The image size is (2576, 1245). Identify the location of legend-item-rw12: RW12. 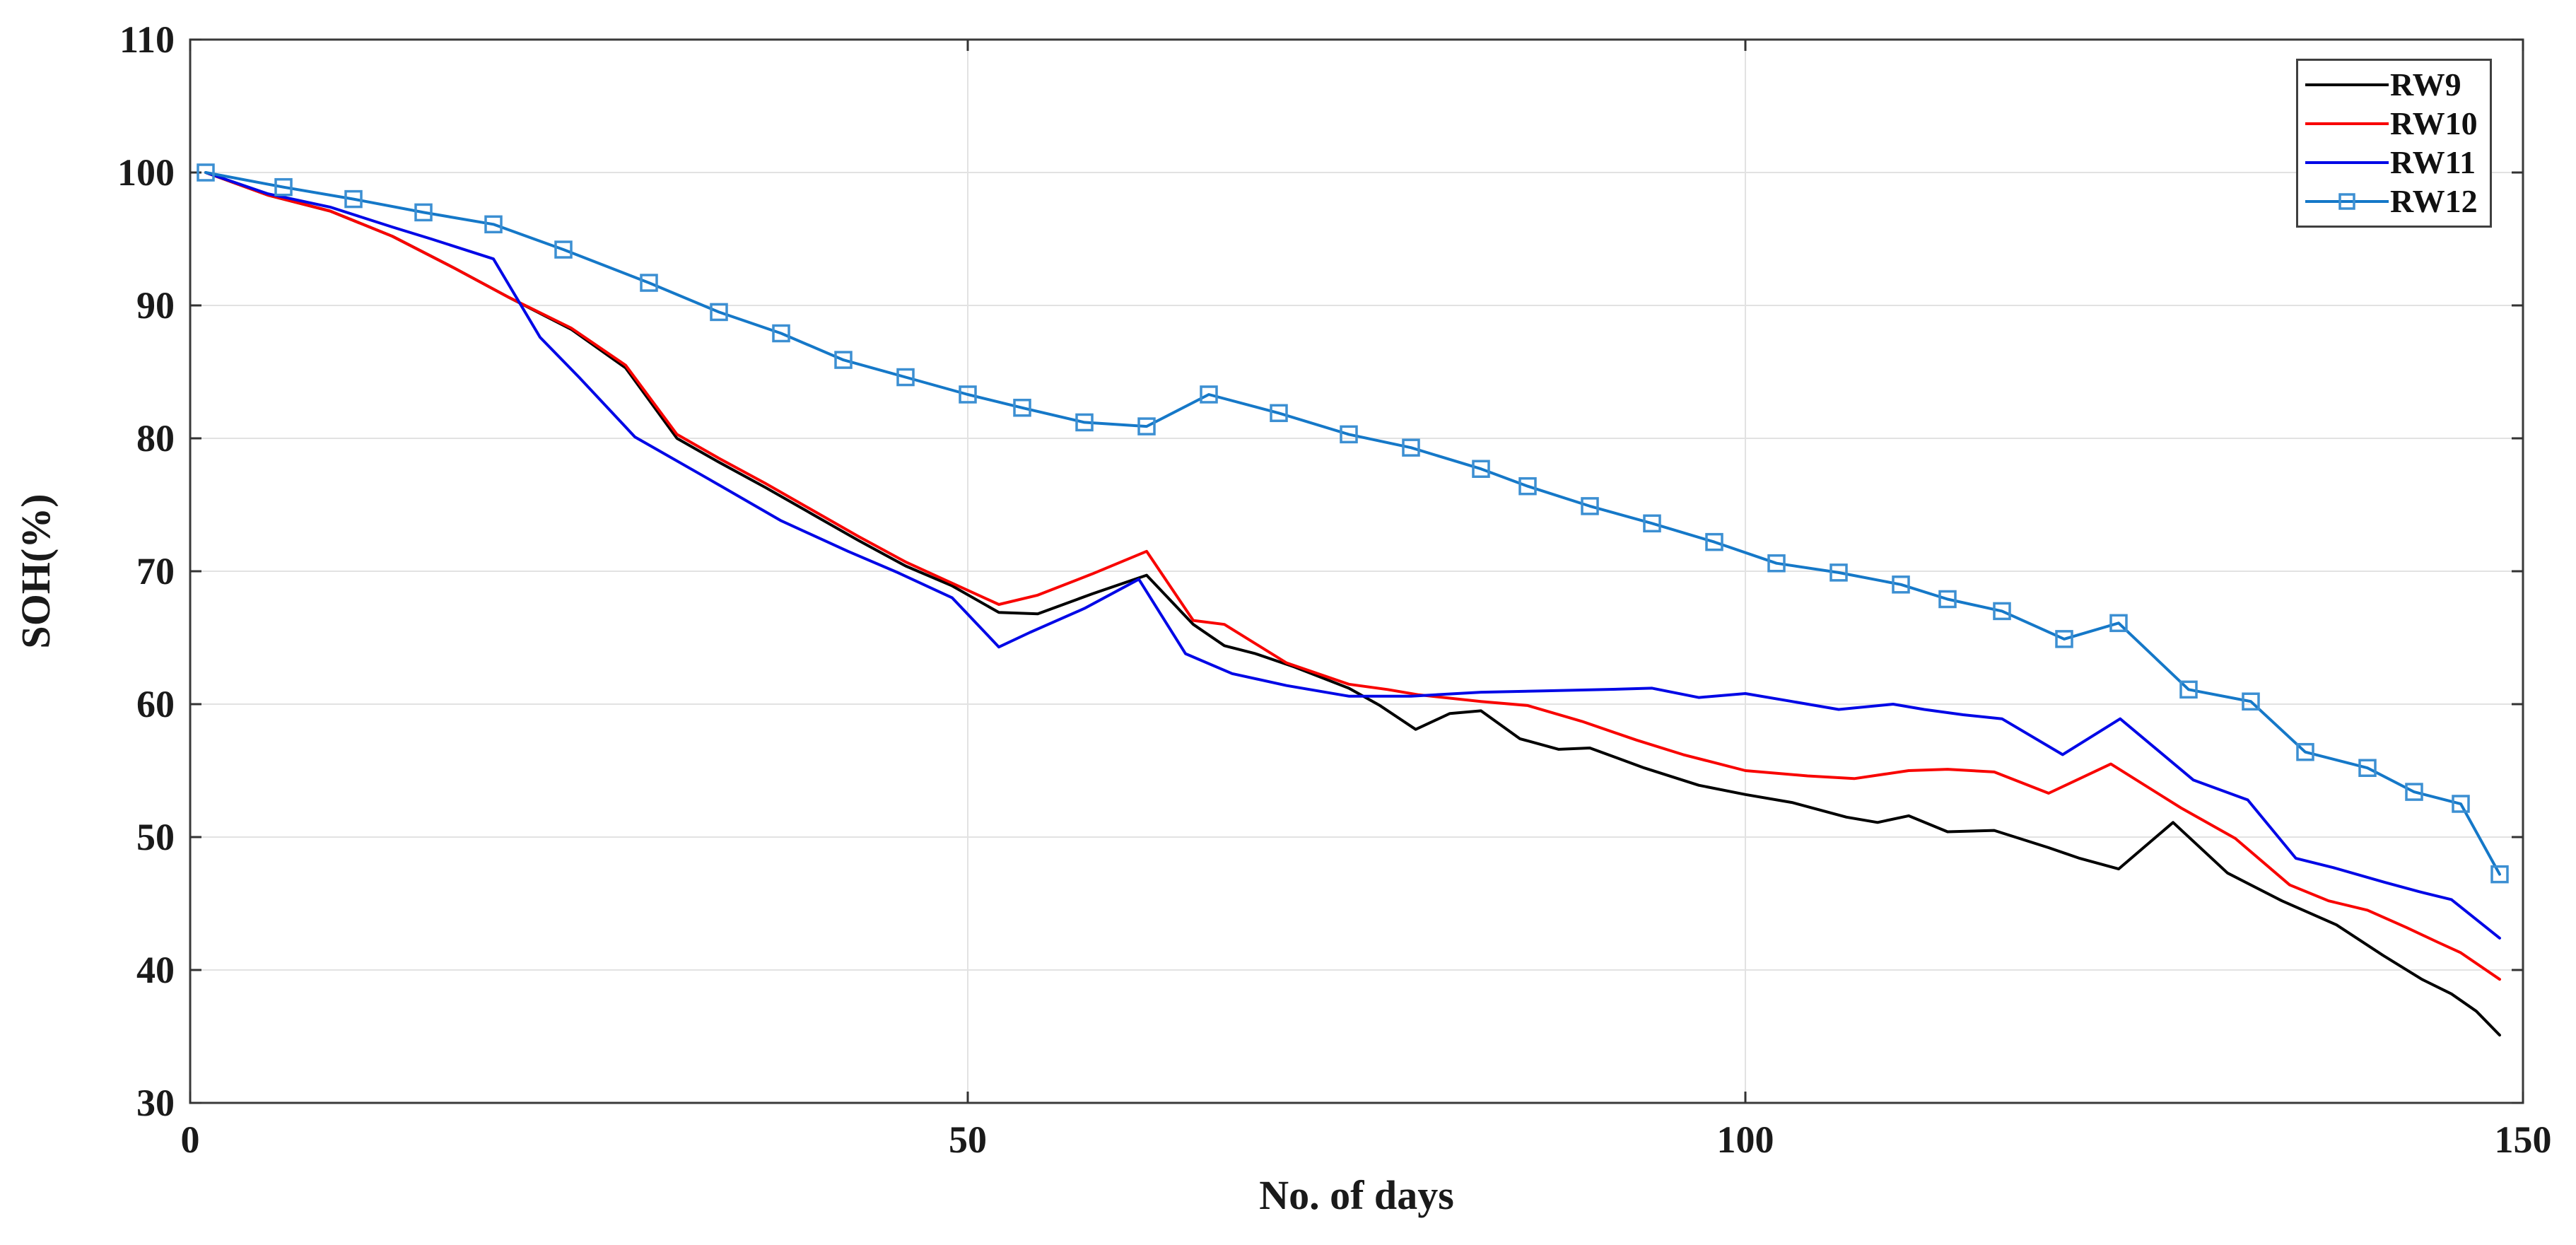
(2394, 201).